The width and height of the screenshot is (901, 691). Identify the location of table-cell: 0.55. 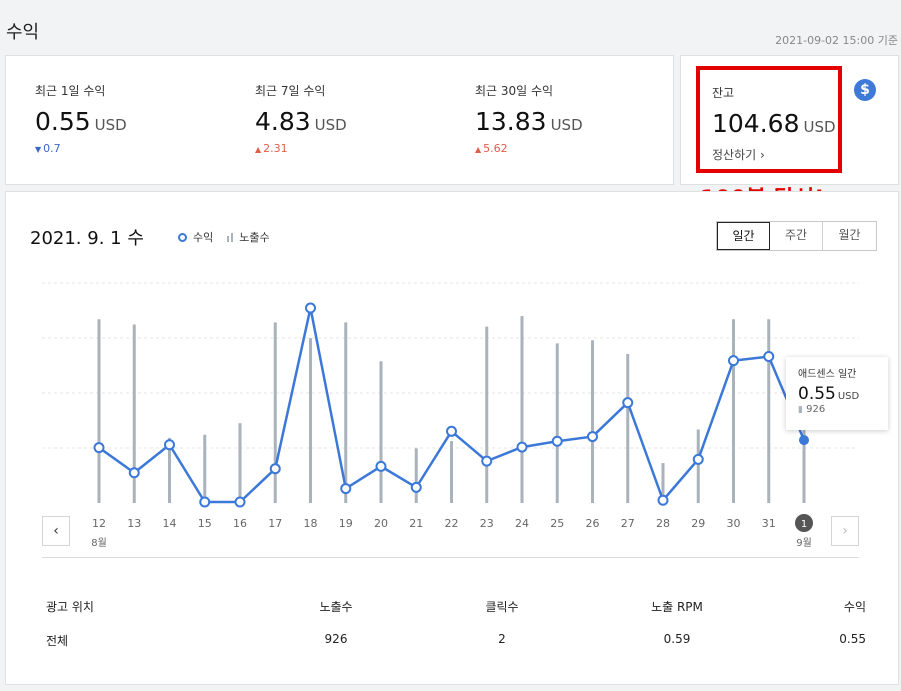
(852, 639).